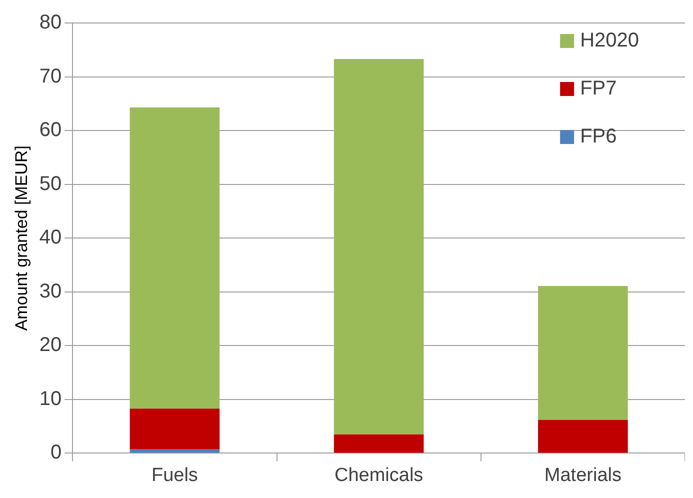 This screenshot has width=693, height=498. Describe the element at coordinates (379, 475) in the screenshot. I see `x-tick-label: Chemicals` at that location.